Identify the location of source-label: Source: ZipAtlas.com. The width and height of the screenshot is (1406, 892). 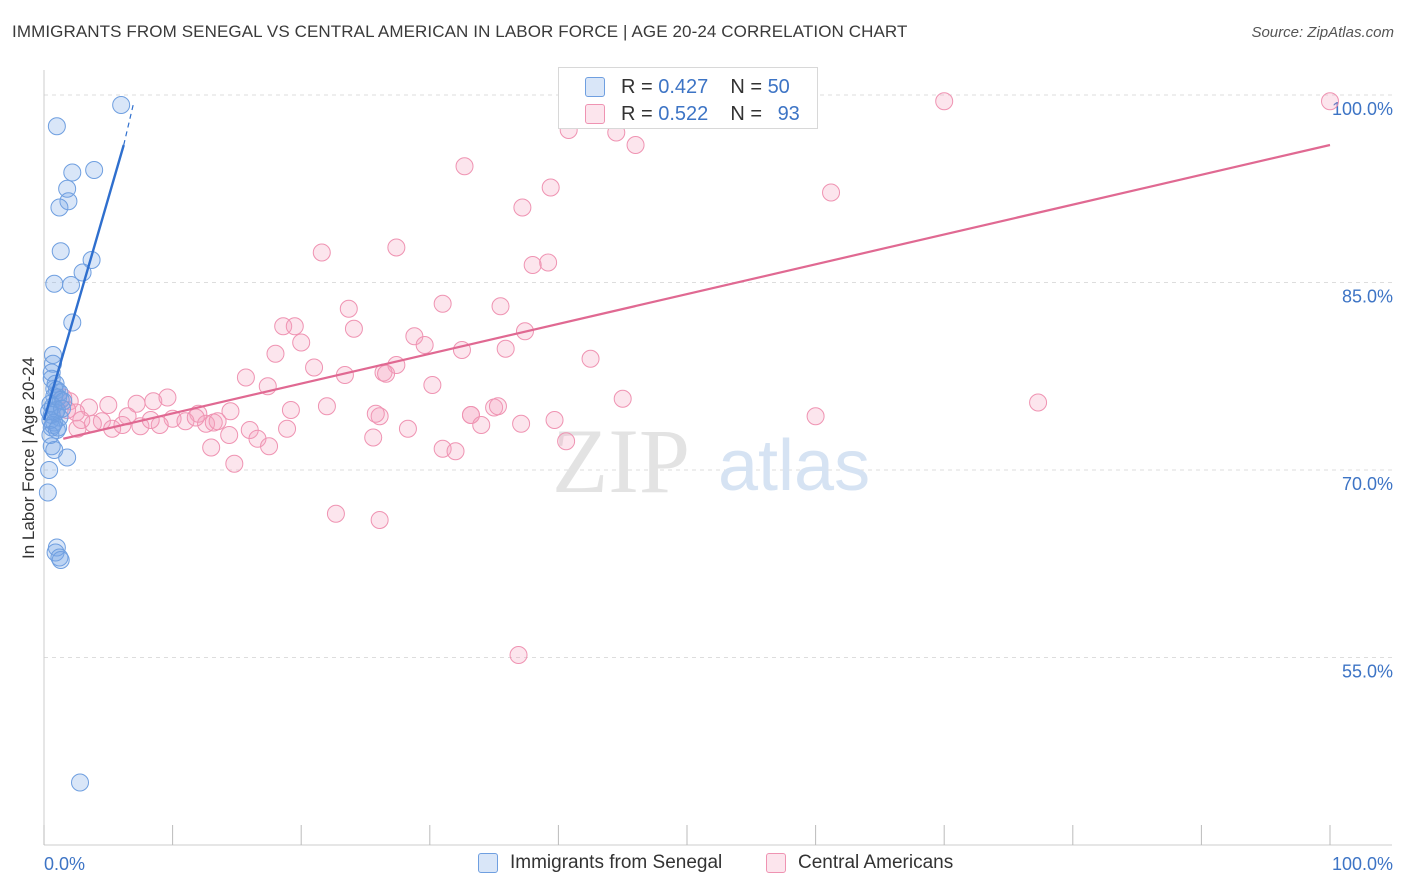
(1322, 32).